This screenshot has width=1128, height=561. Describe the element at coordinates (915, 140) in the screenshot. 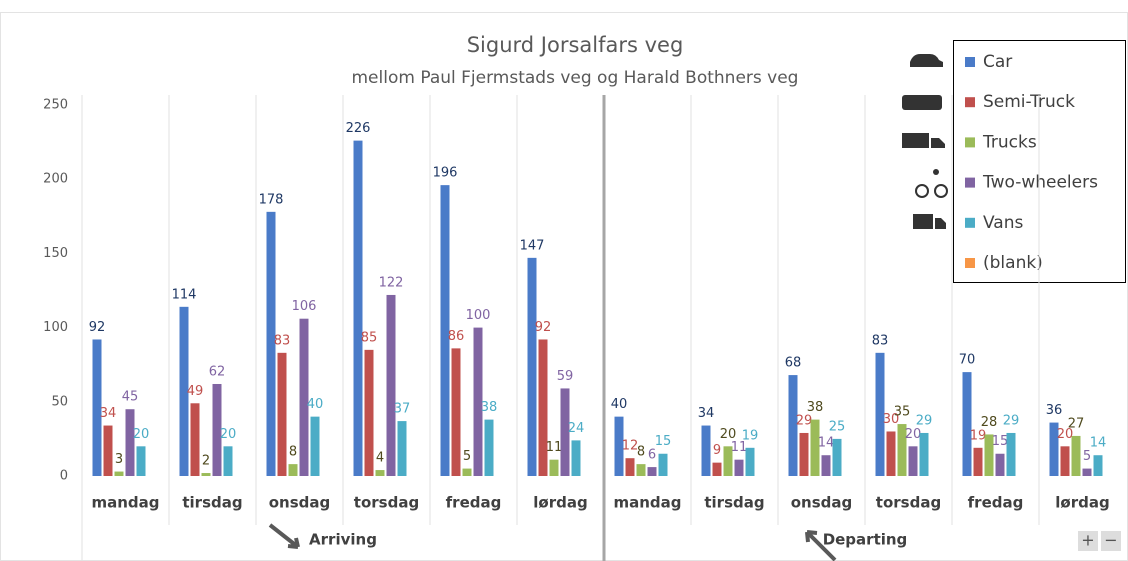

I see `truck-icon` at that location.